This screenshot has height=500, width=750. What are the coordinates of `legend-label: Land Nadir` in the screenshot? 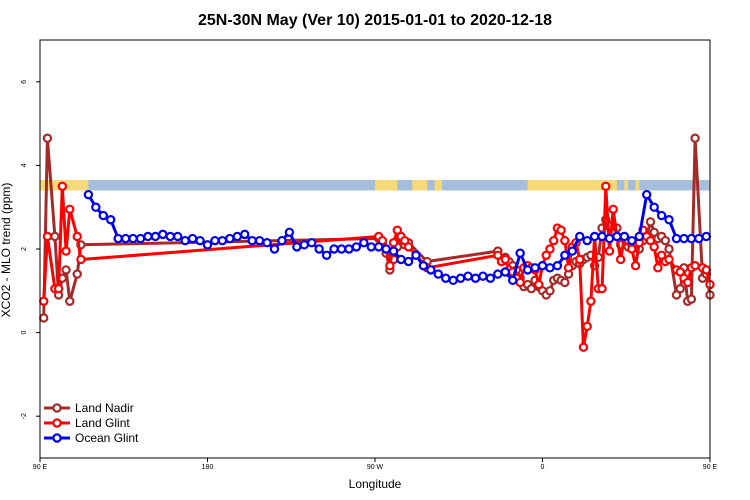 It's located at (104, 408).